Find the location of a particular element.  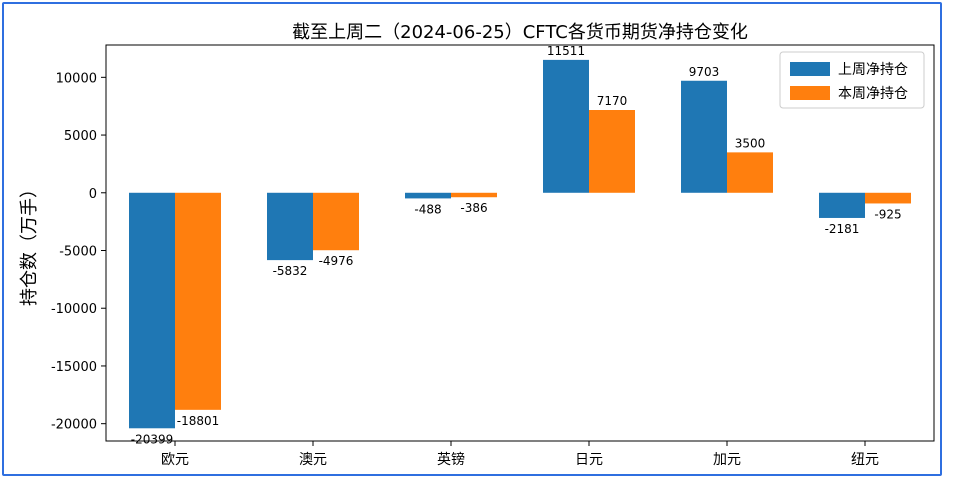

x-tick-label: 加元 is located at coordinates (727, 460).